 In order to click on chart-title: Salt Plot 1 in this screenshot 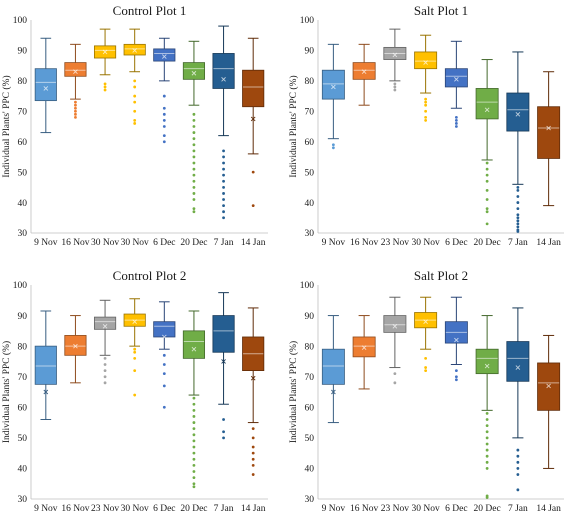, I will do `click(441, 10)`.